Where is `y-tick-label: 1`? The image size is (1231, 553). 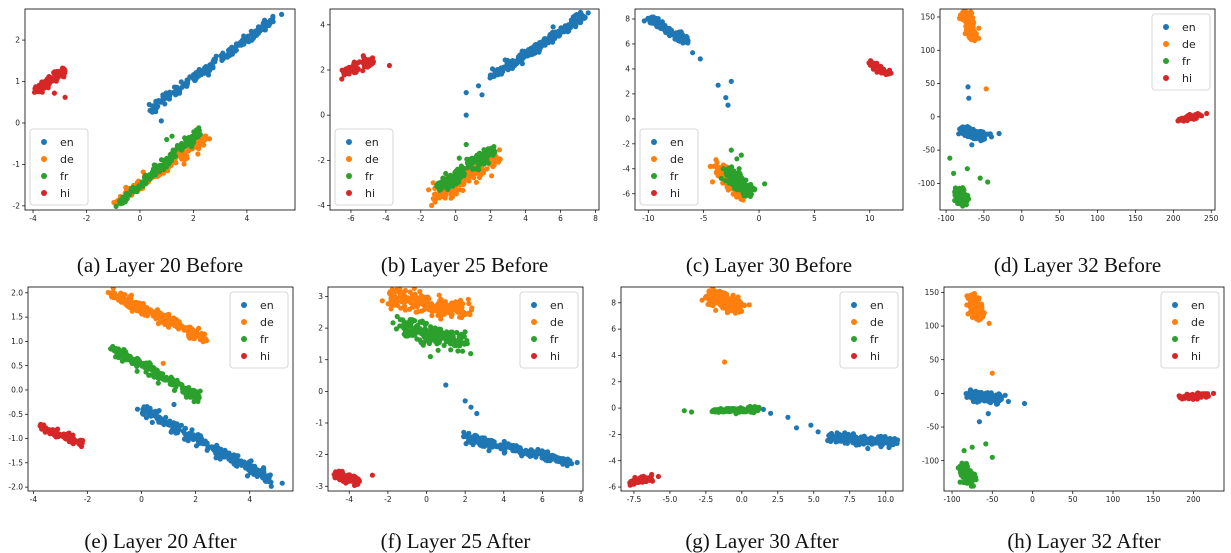 y-tick-label: 1 is located at coordinates (17, 81).